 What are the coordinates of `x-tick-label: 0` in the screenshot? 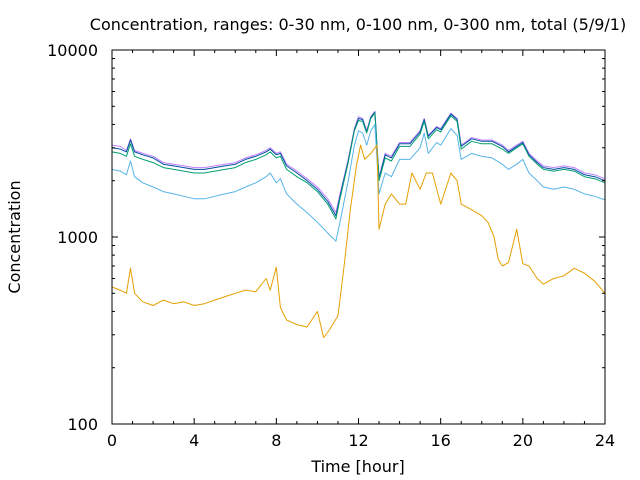 It's located at (112, 440).